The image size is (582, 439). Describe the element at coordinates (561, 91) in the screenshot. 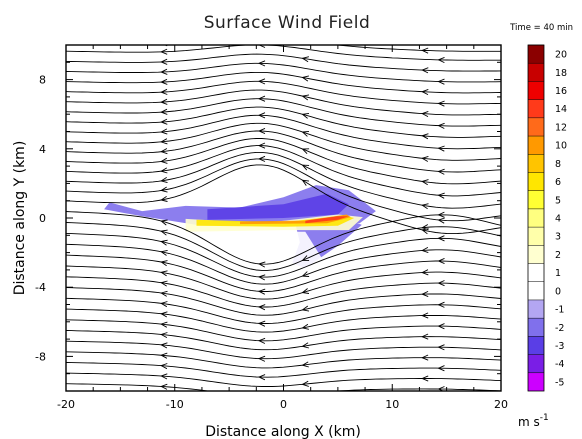

I see `colorbar-tick-label: 16` at that location.